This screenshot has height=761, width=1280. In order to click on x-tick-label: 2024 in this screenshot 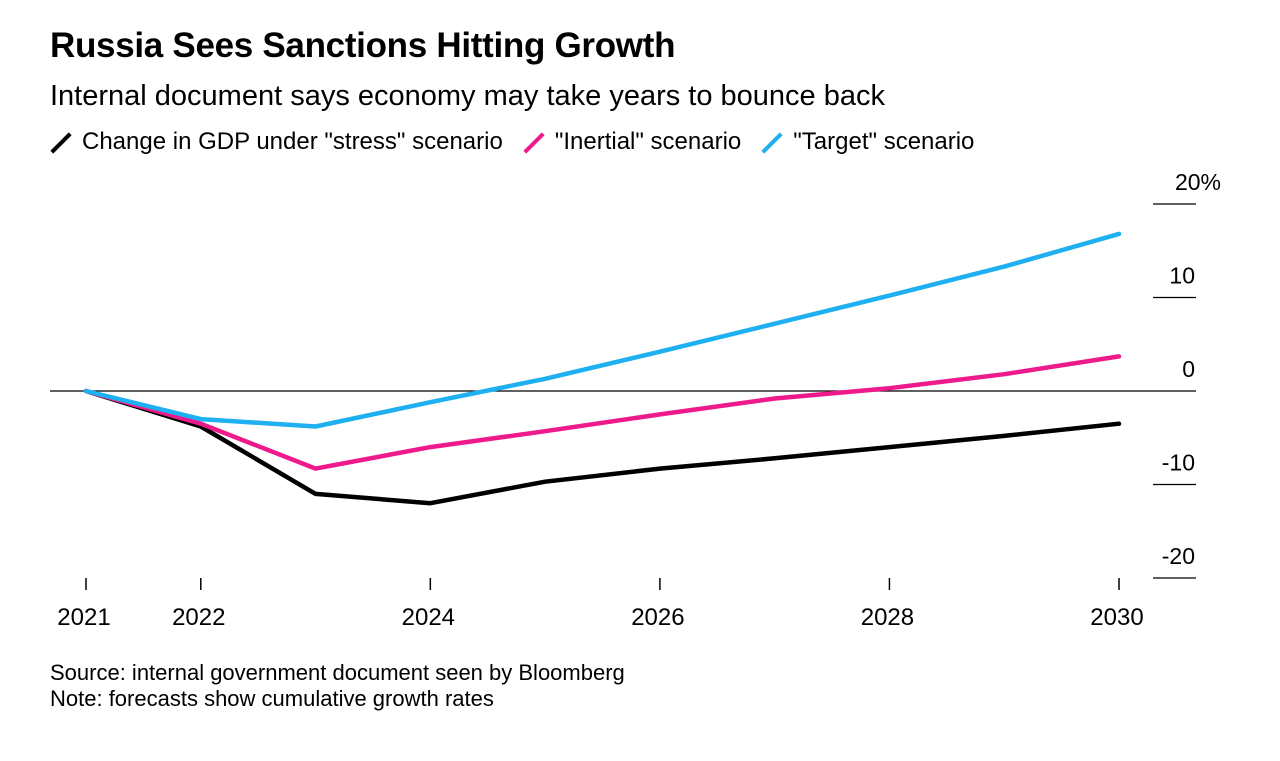, I will do `click(428, 617)`.